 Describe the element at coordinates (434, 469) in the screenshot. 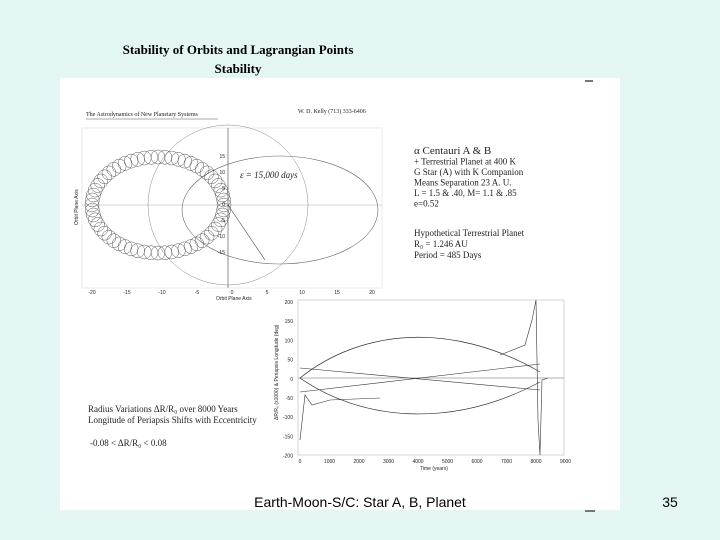

I see `x-label: Time (years)` at that location.